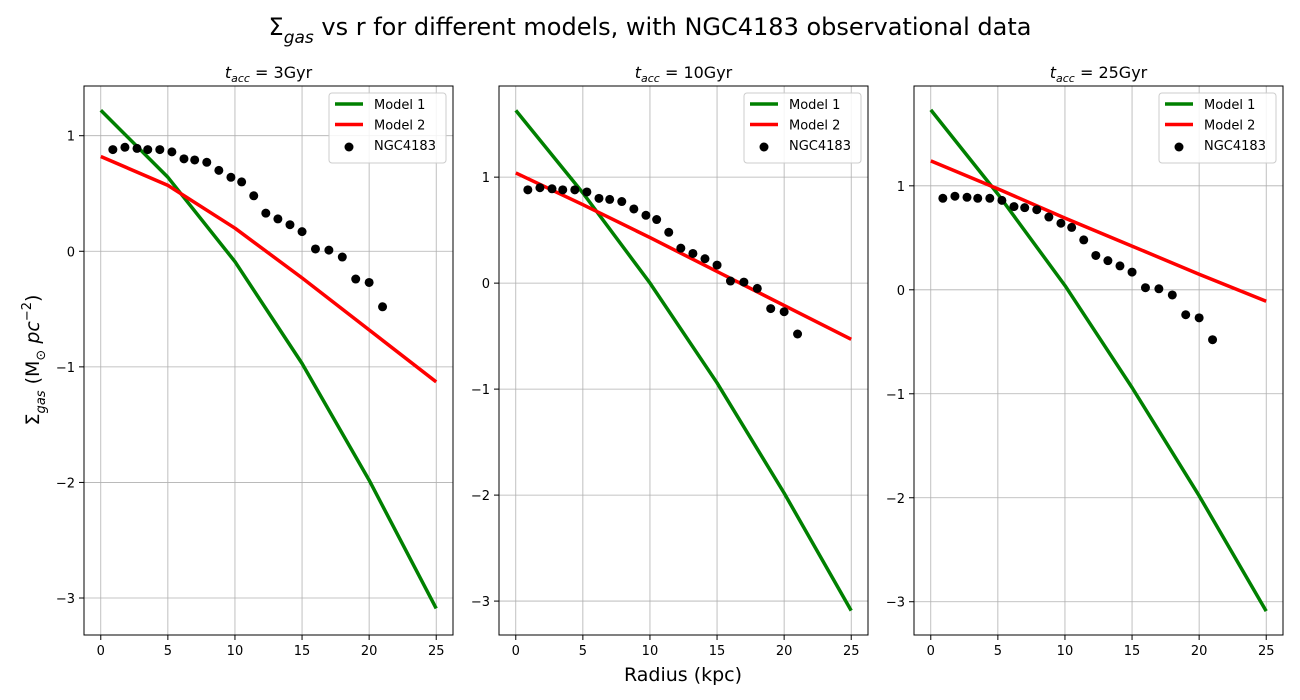 This screenshot has width=1300, height=700. Describe the element at coordinates (34, 360) in the screenshot. I see `y-axis-label: Σgas (M⊙ pc−2)` at that location.